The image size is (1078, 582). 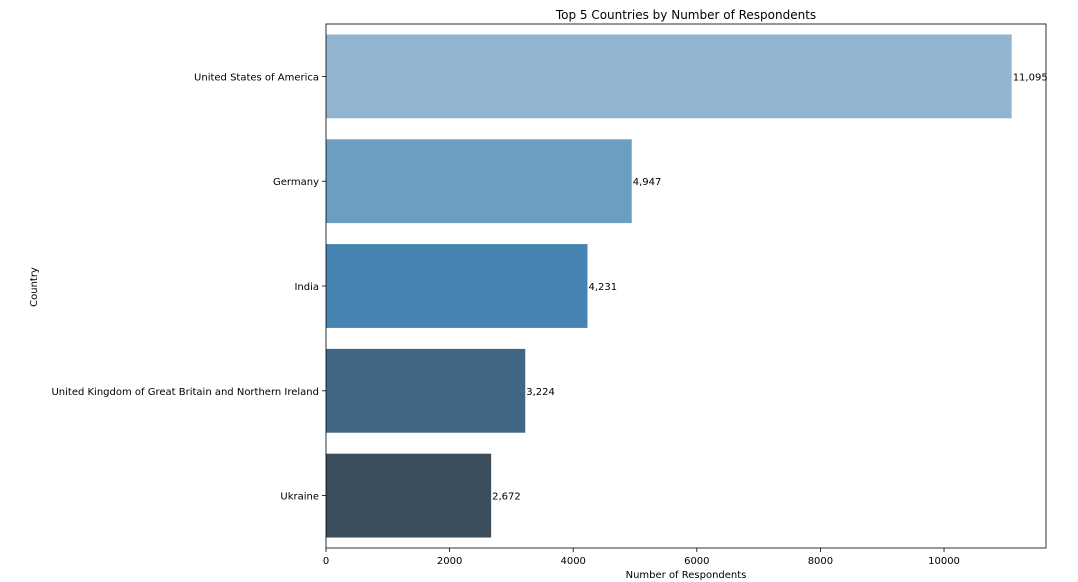 I want to click on y-tick-label: Ukraine, so click(x=299, y=497).